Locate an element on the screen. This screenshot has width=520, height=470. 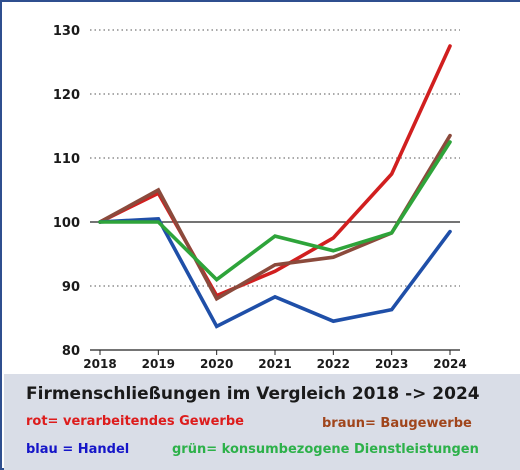
y-tick-label: 120 is located at coordinates (66, 95).